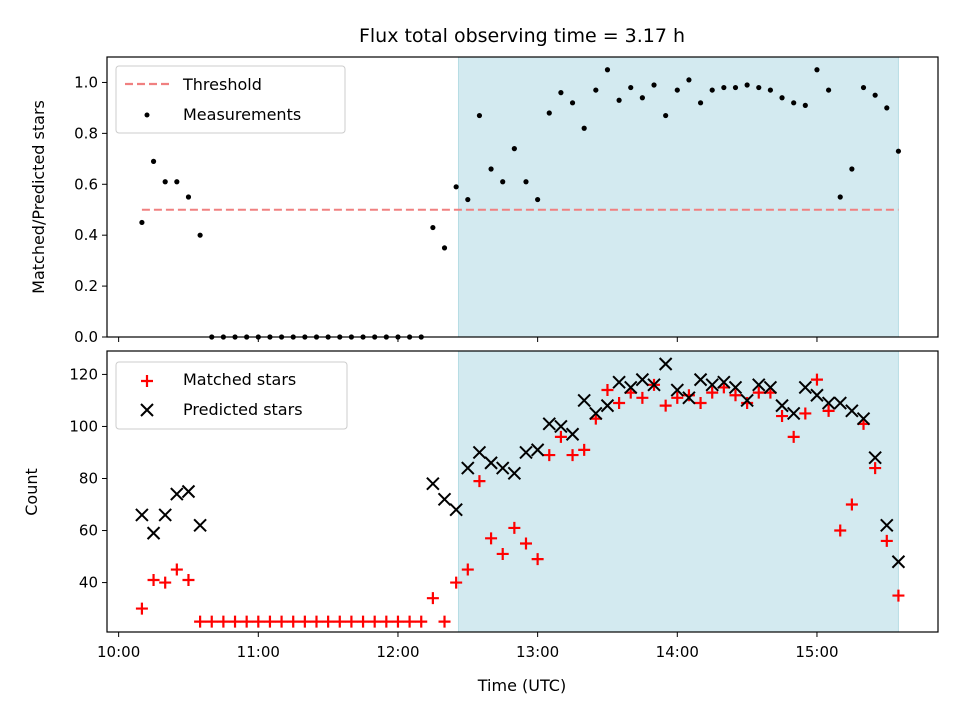  I want to click on y-tick-label: 0.8, so click(86, 133).